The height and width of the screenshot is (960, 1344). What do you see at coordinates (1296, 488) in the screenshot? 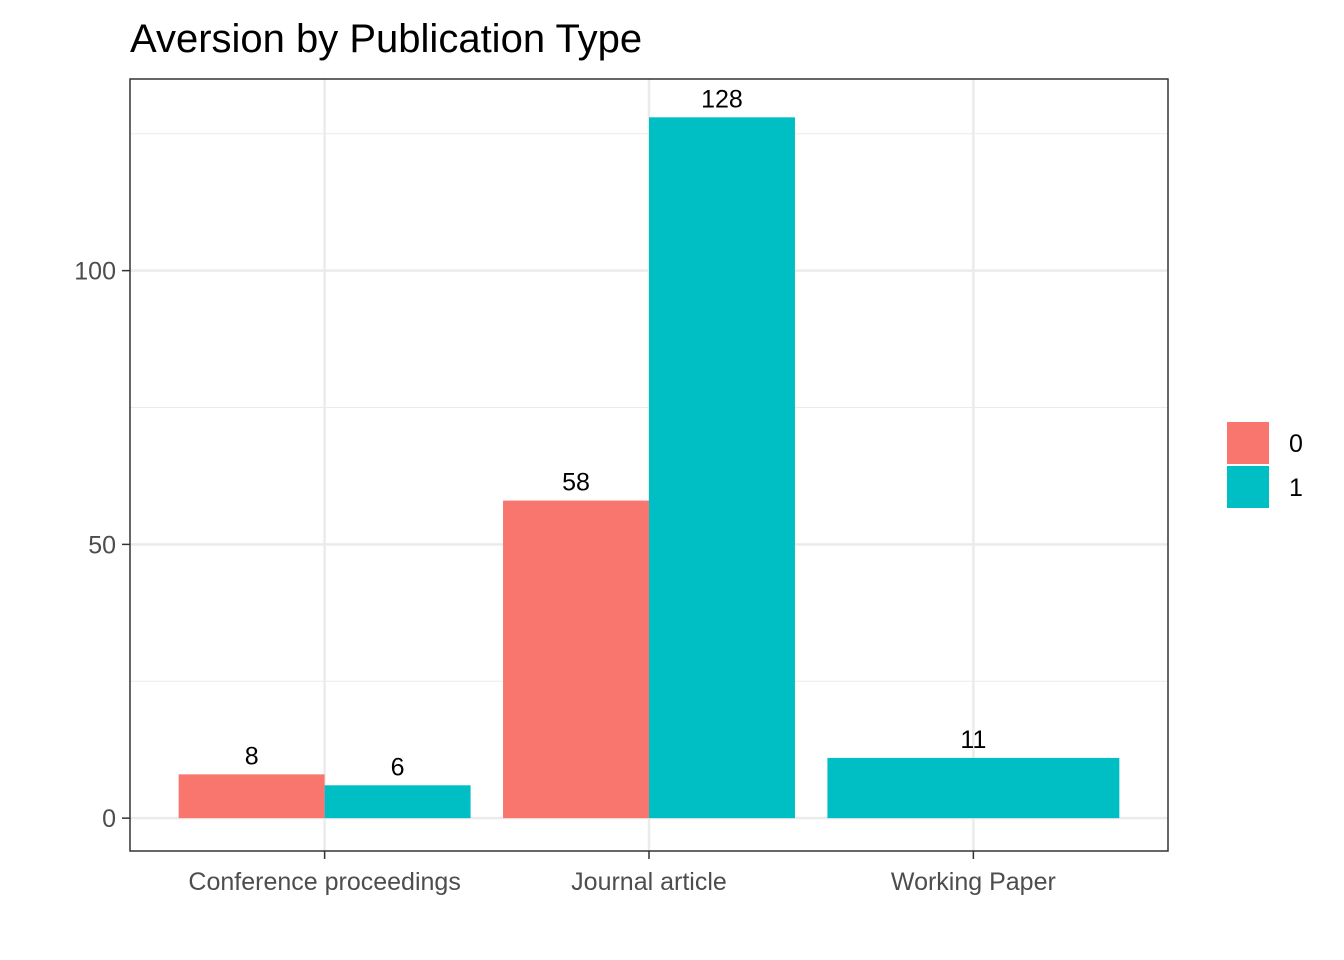
I see `legend-label: 1` at bounding box center [1296, 488].